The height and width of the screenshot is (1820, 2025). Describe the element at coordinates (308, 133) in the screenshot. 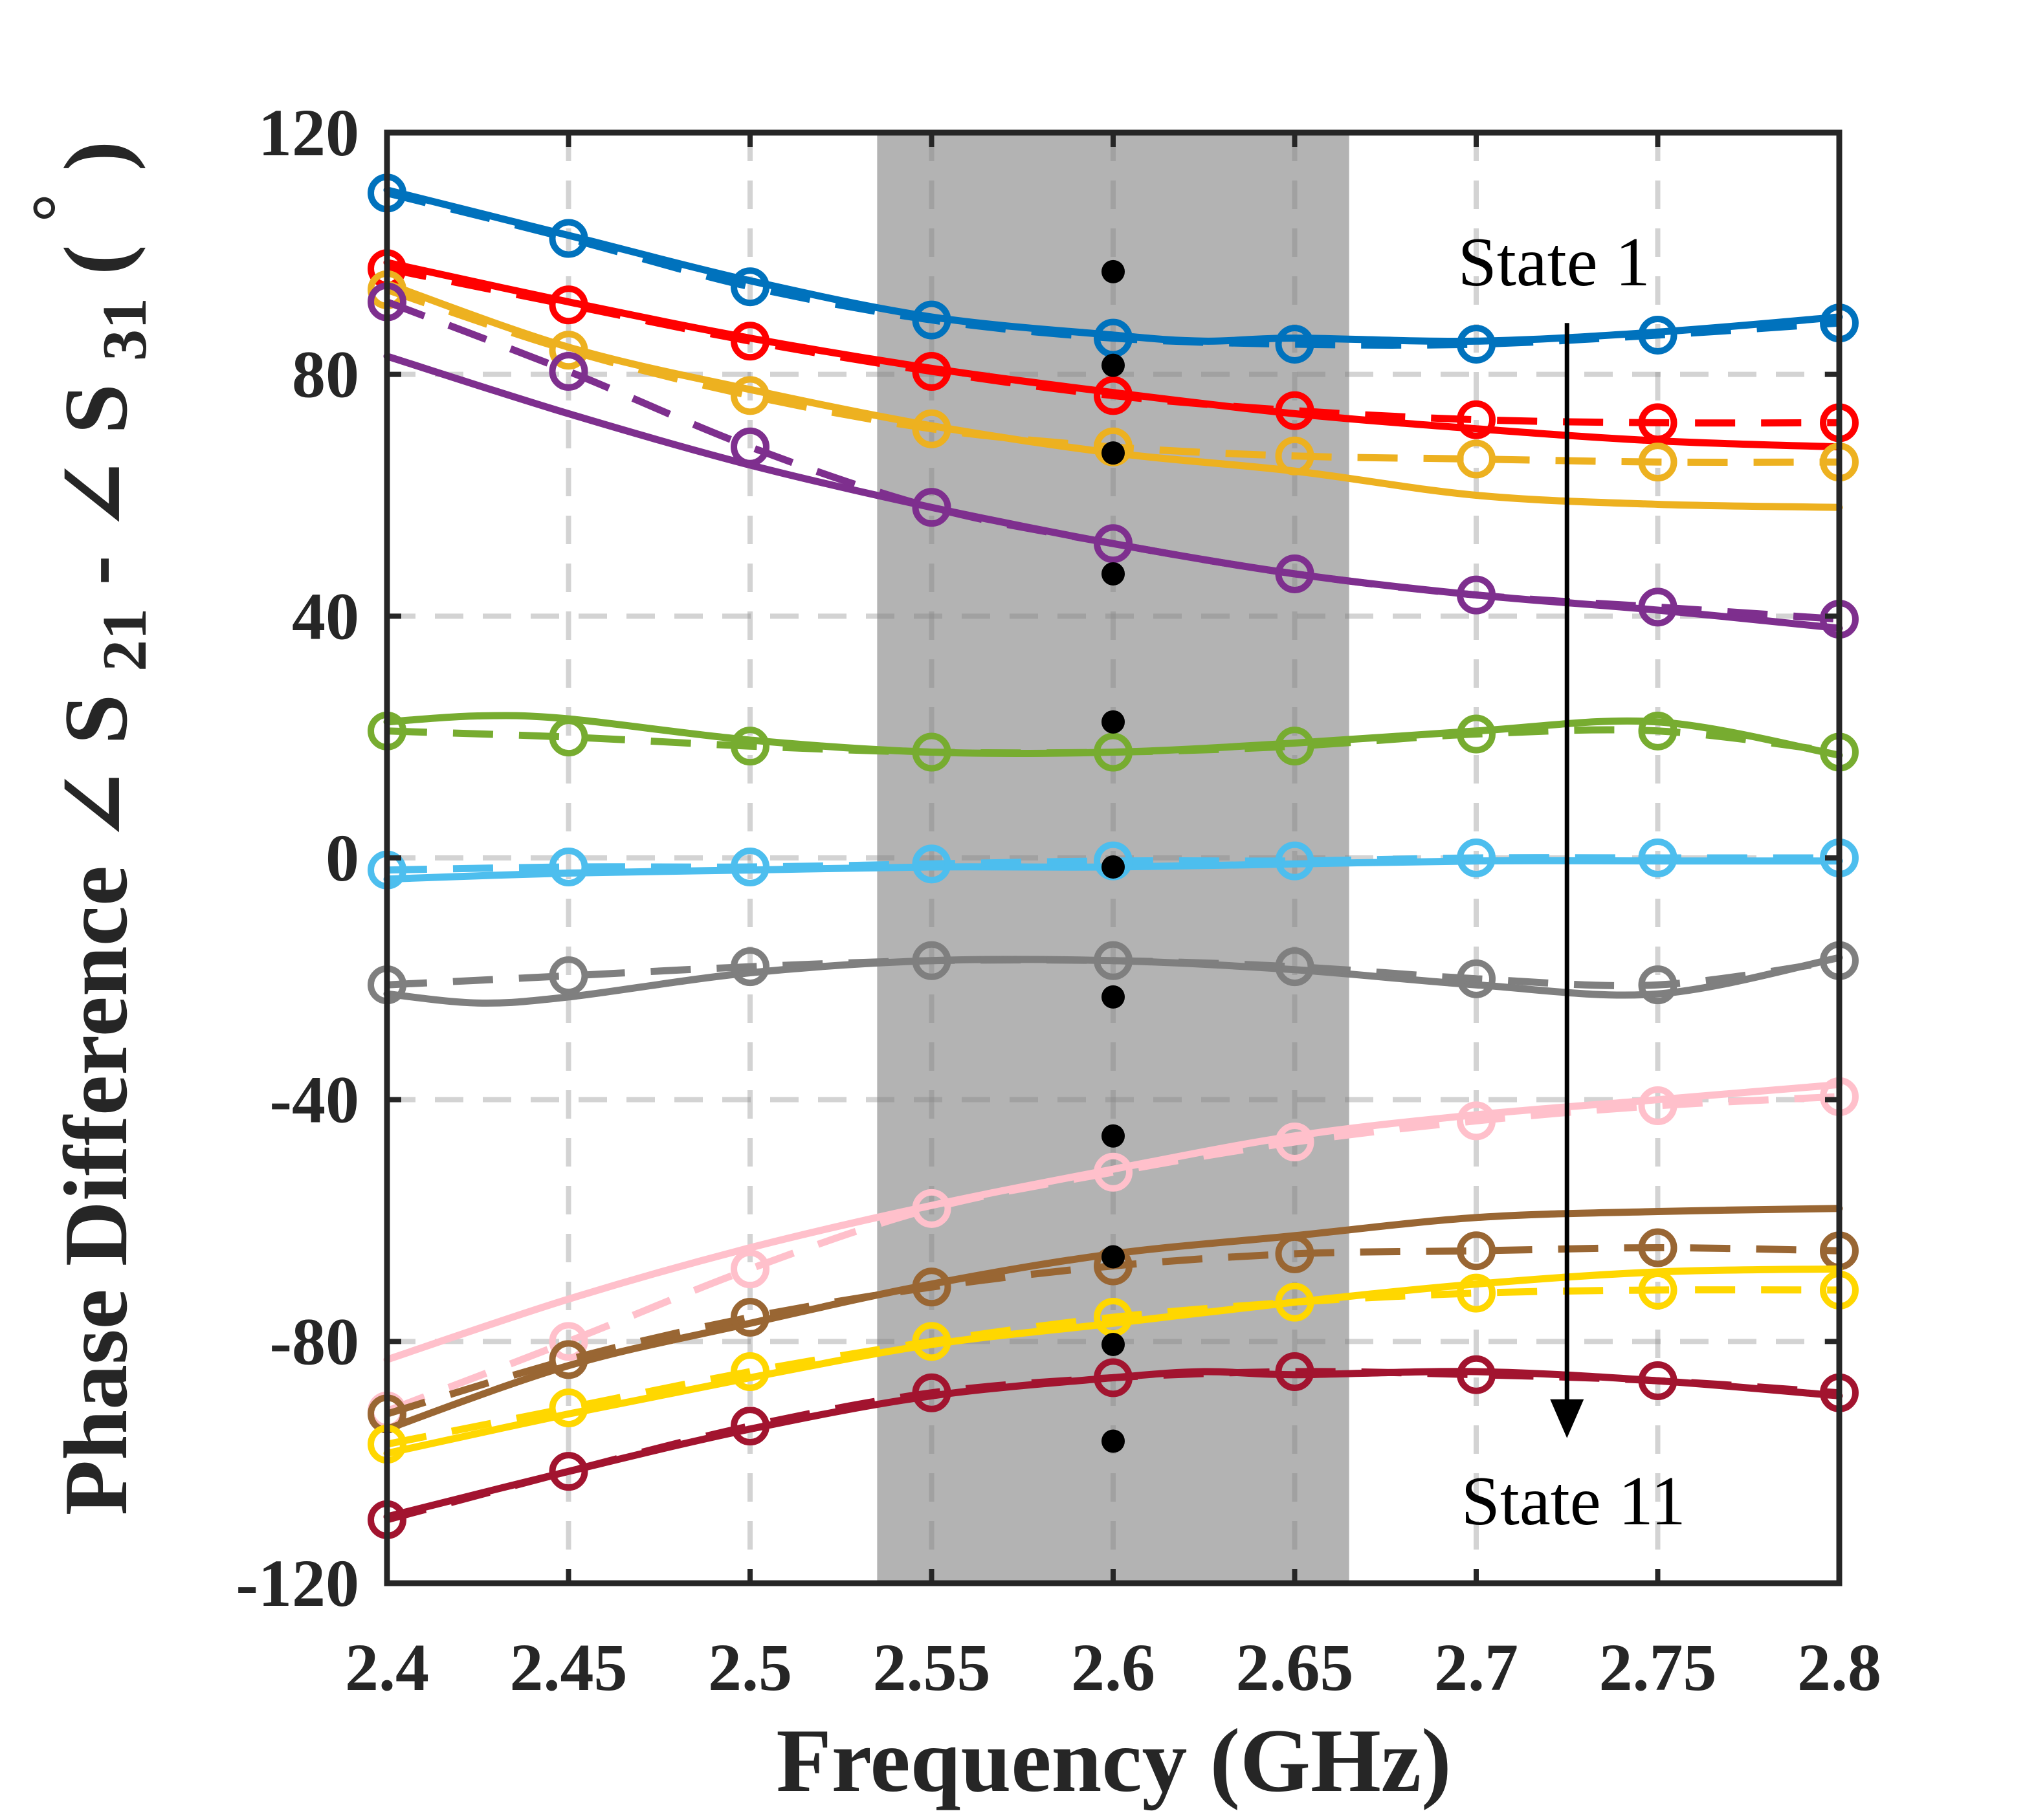

I see `y-tick-label: 120` at that location.